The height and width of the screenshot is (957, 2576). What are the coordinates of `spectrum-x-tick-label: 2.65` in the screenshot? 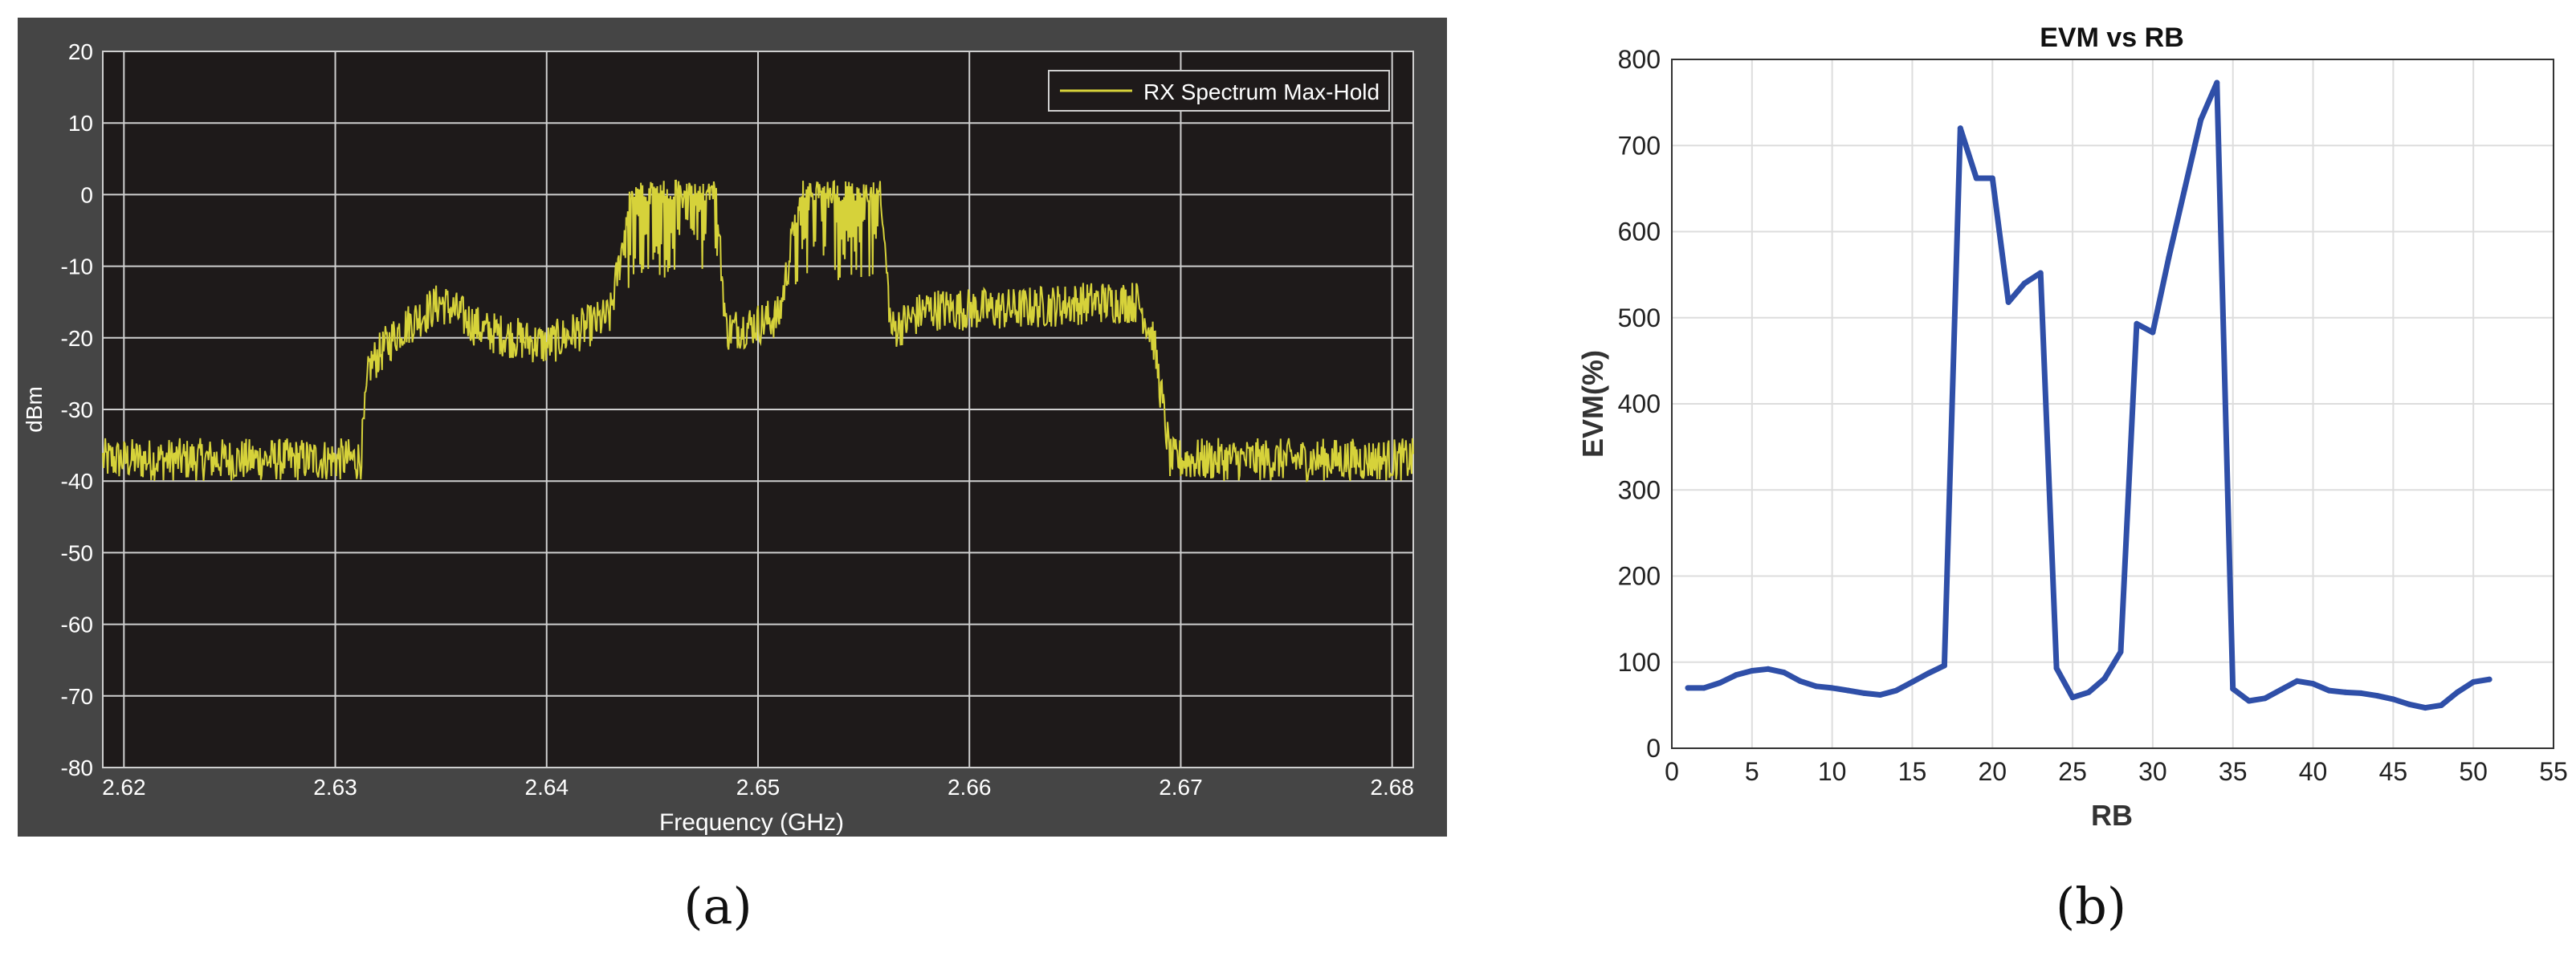 It's located at (758, 787).